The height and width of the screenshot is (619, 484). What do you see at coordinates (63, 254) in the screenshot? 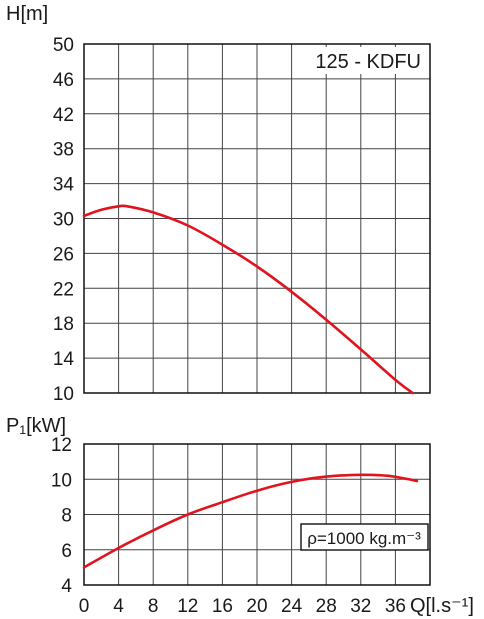
I see `head-y-tick-label: 26` at bounding box center [63, 254].